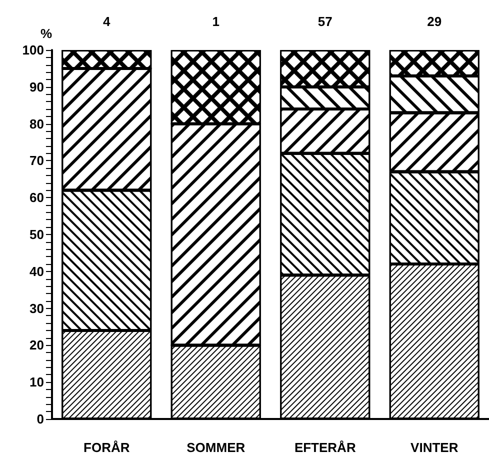 The width and height of the screenshot is (489, 467). I want to click on x-tick-label: VINTER, so click(434, 447).